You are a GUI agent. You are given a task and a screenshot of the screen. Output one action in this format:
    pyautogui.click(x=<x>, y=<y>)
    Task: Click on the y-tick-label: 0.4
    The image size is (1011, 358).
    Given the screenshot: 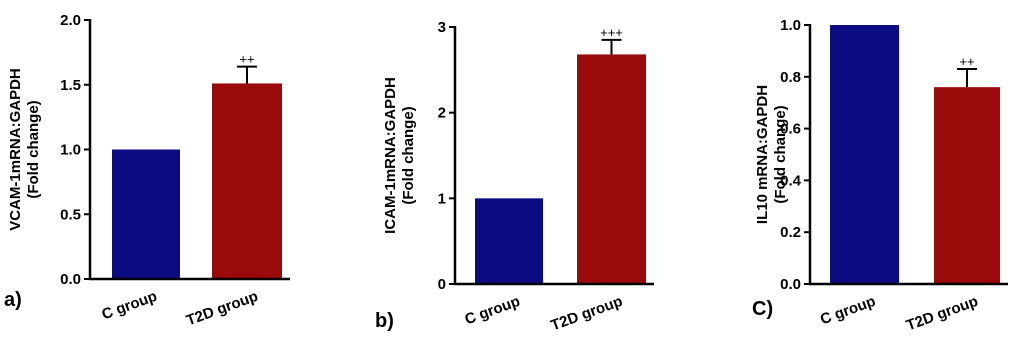 What is the action you would take?
    pyautogui.click(x=791, y=180)
    